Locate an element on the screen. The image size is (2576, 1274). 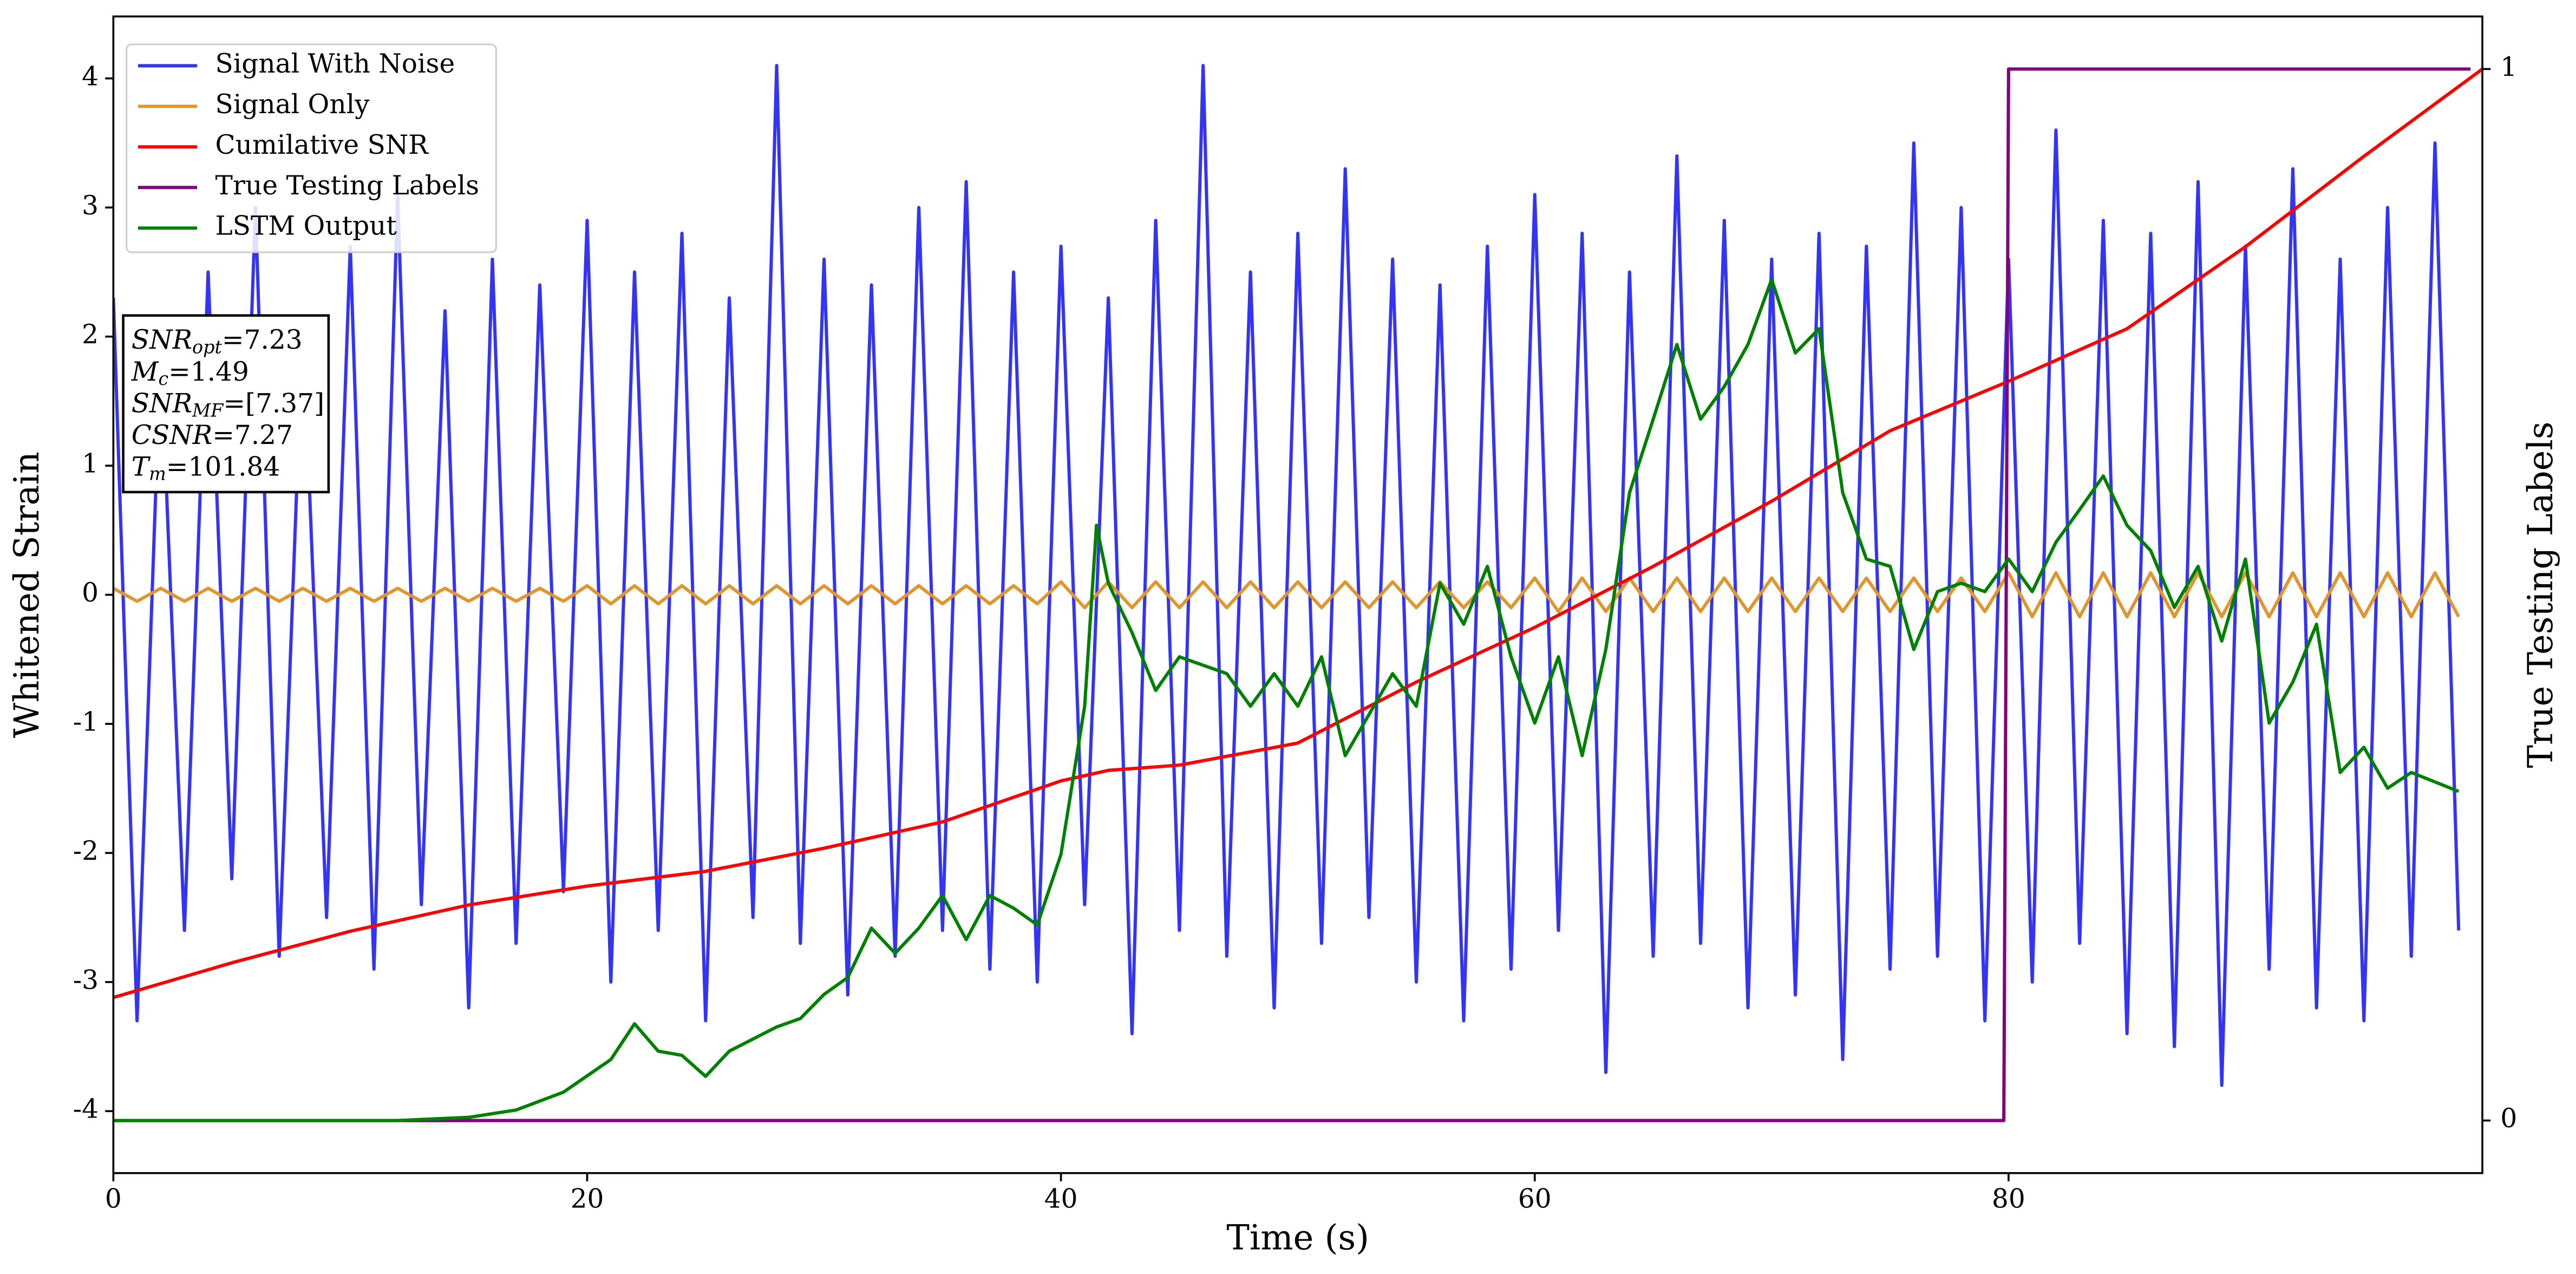
y-tick-label: -3 is located at coordinates (86, 980).